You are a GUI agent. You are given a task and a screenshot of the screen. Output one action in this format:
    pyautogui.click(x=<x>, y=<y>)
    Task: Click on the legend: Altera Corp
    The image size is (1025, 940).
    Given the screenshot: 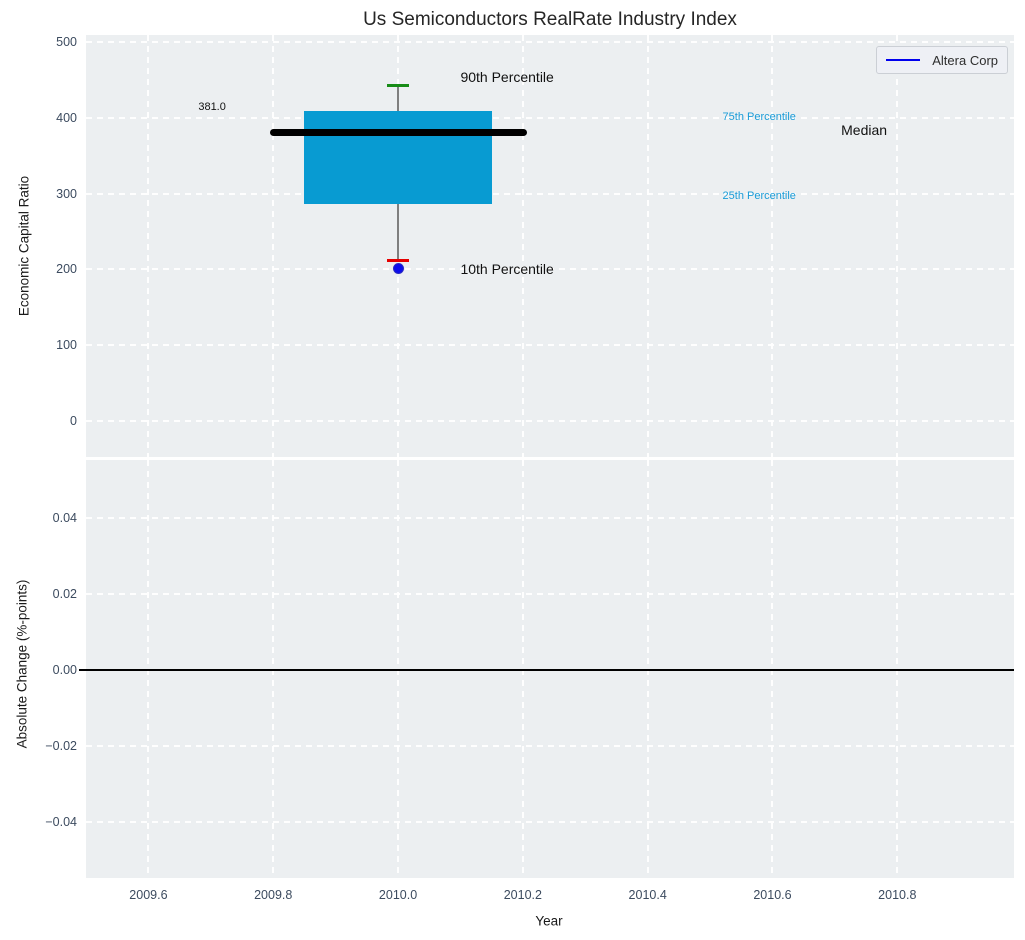 What is the action you would take?
    pyautogui.click(x=942, y=60)
    